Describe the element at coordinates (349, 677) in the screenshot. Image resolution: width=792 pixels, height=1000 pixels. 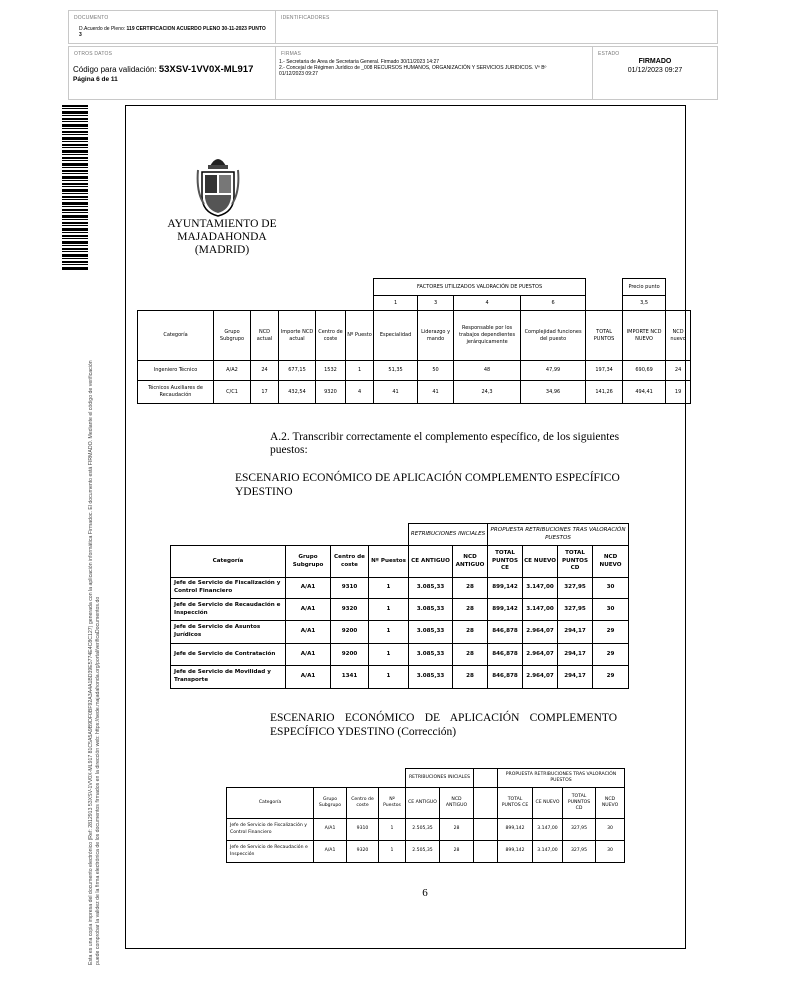
I see `table-cell: 1341` at that location.